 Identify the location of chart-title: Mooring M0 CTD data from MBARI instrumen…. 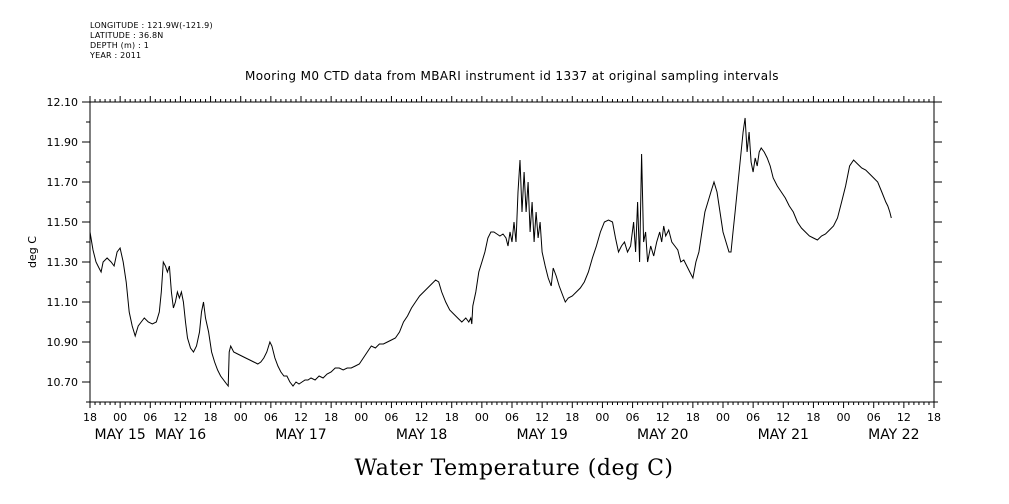
(512, 76).